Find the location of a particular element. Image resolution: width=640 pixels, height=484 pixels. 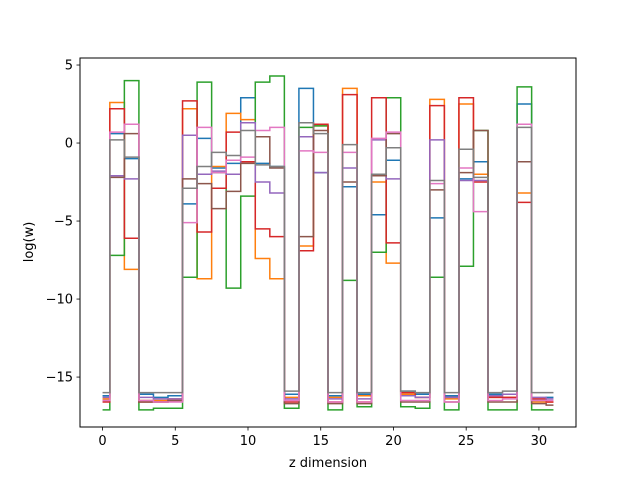

x-tick-label: 25 is located at coordinates (466, 441).